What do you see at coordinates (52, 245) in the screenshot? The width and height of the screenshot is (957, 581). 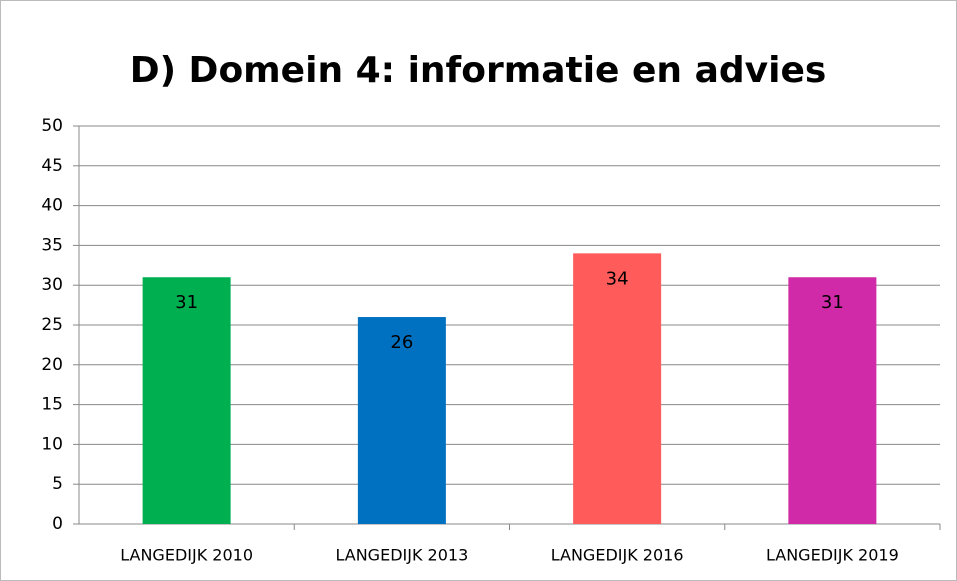 I see `y-tick-label: 35` at bounding box center [52, 245].